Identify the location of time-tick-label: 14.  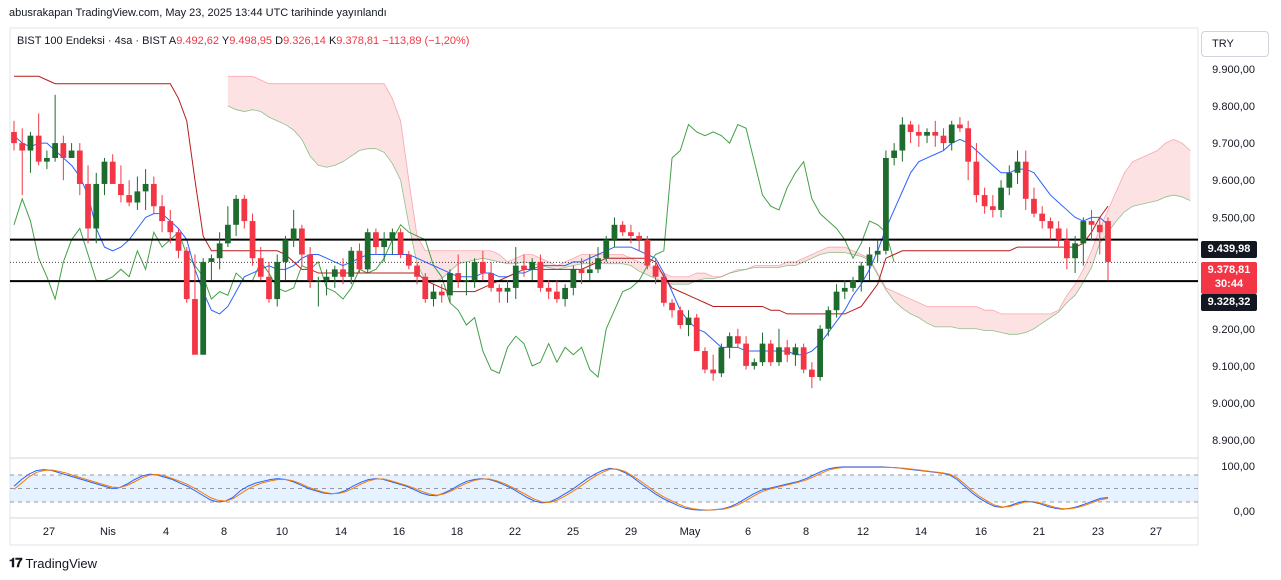
(341, 532).